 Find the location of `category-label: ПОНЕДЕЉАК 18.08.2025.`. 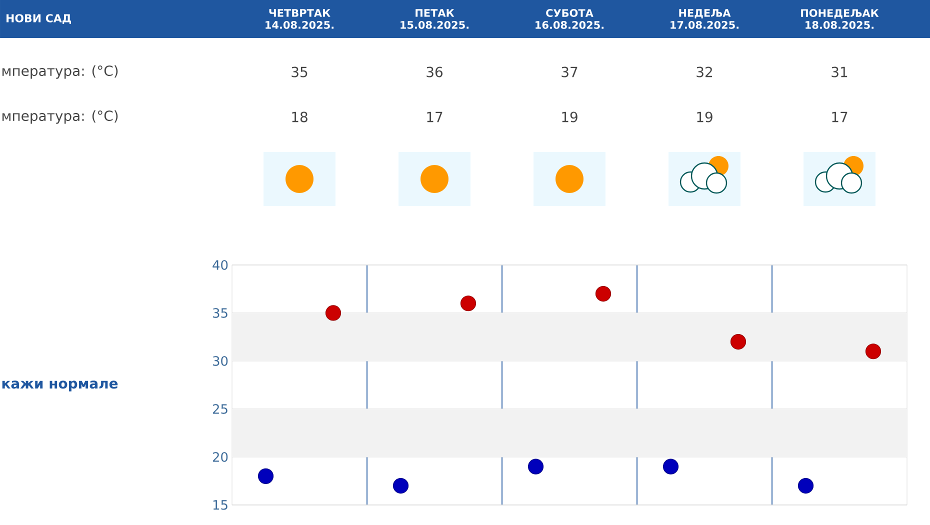

category-label: ПОНЕДЕЉАК 18.08.2025. is located at coordinates (840, 19).